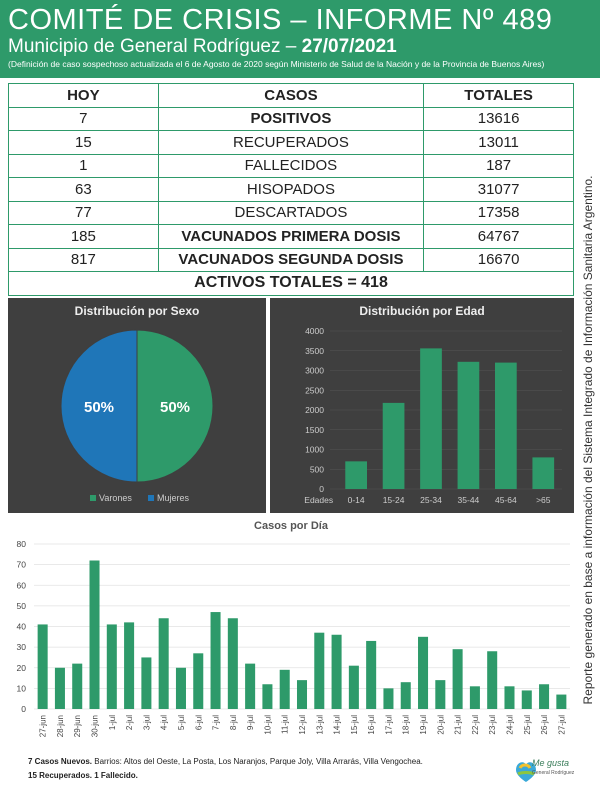 The image size is (600, 800). Describe the element at coordinates (112, 722) in the screenshot. I see `x-tick-label: 1-jul` at that location.